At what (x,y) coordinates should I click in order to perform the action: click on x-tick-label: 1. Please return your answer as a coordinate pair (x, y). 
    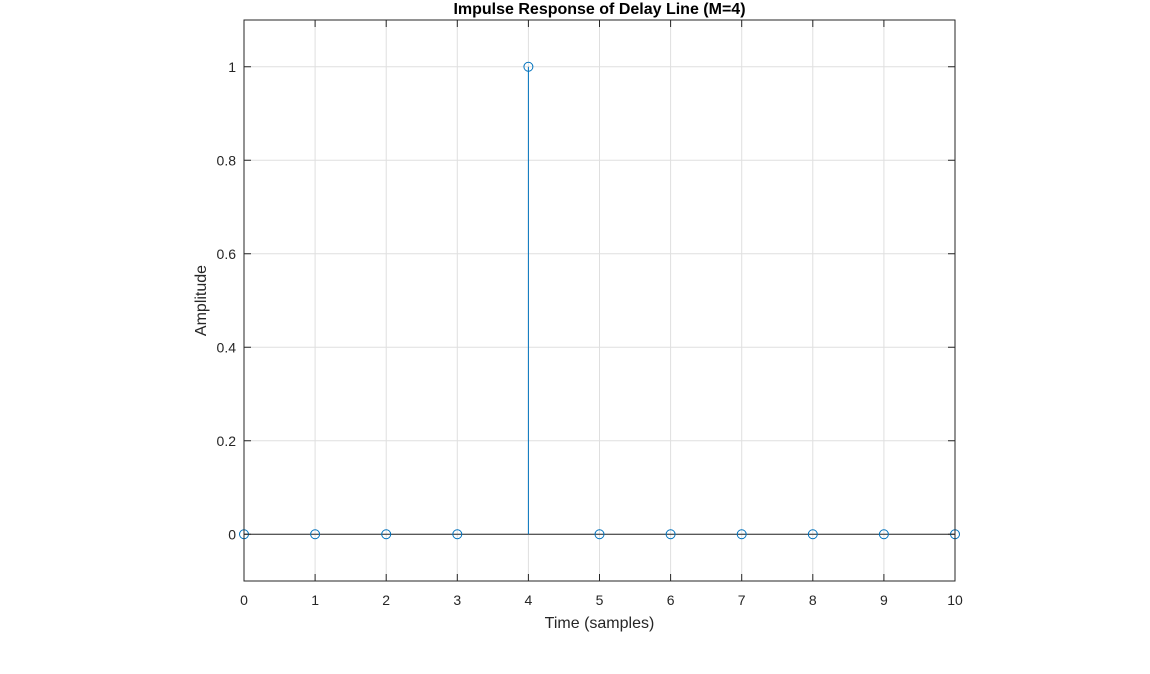
    Looking at the image, I should click on (315, 600).